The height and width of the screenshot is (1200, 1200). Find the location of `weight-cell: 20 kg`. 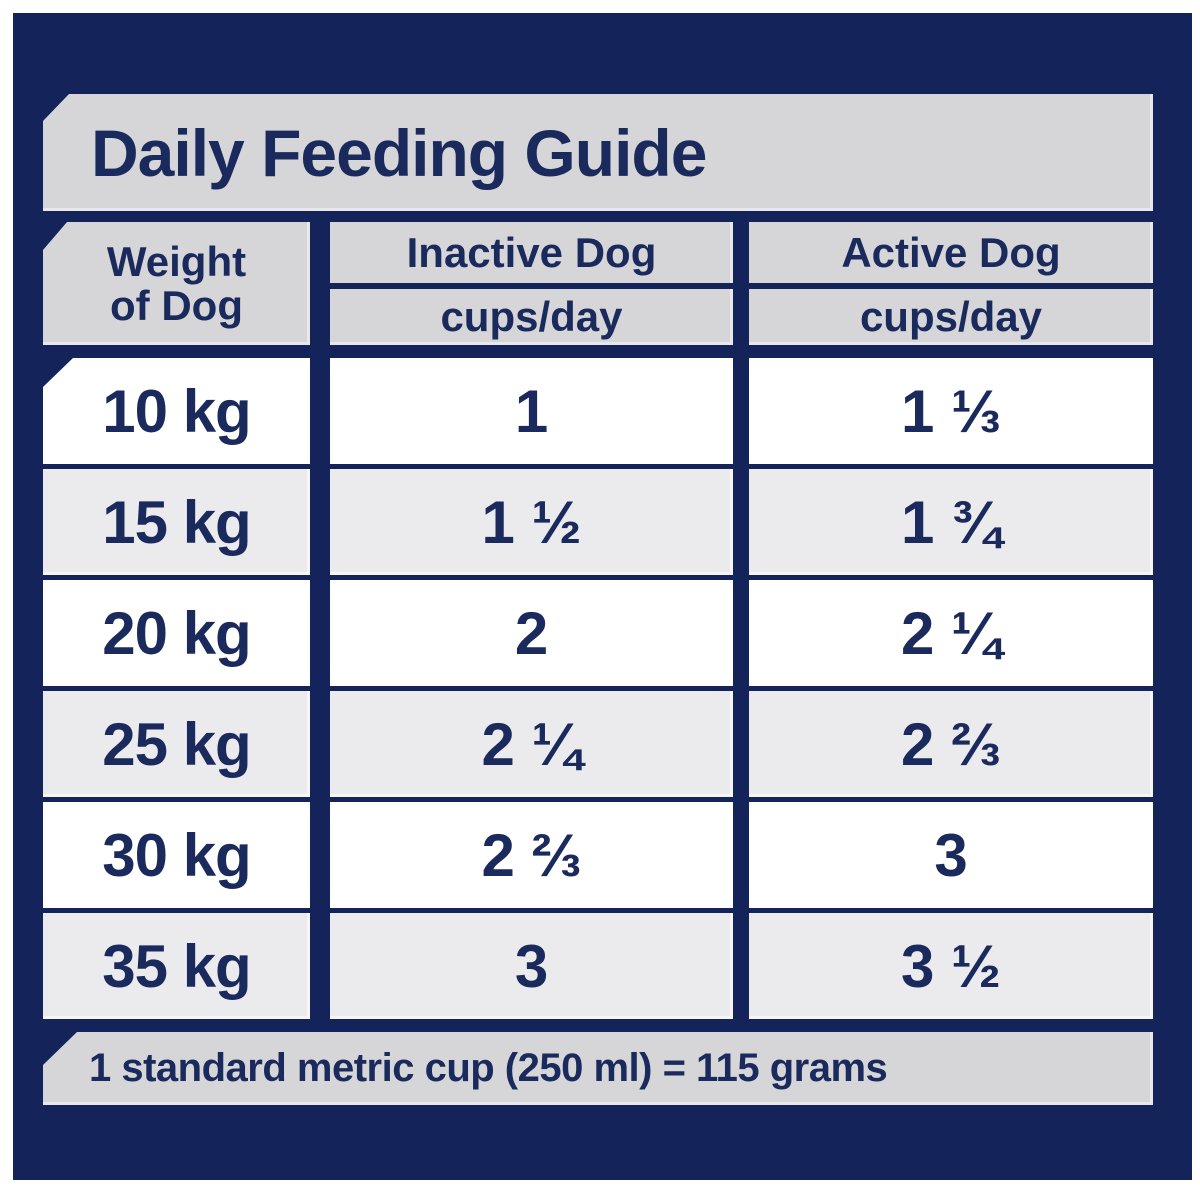

weight-cell: 20 kg is located at coordinates (176, 633).